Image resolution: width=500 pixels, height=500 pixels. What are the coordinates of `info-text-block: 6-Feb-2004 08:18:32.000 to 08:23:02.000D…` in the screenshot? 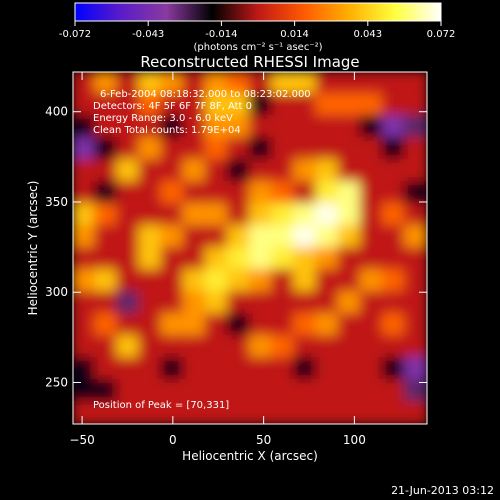 It's located at (202, 112).